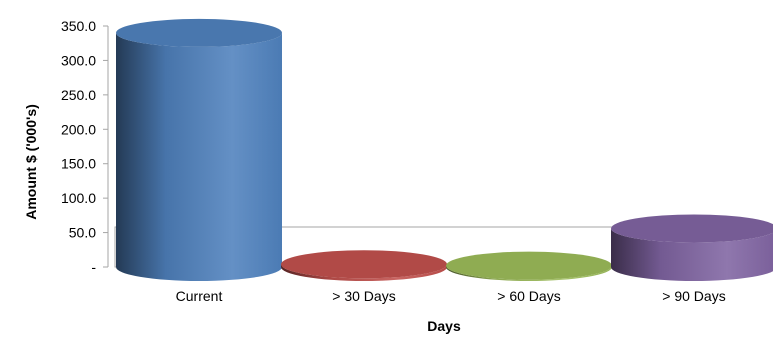 This screenshot has width=773, height=339. Describe the element at coordinates (84, 146) in the screenshot. I see `y-axis: - 50.0 100.0 150.0 200.0 250.0 300.0 350.0` at that location.